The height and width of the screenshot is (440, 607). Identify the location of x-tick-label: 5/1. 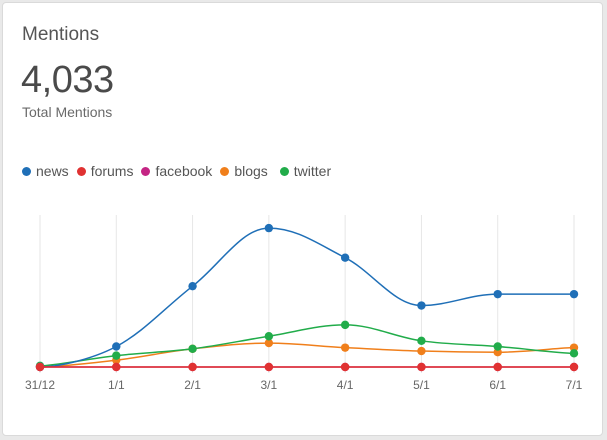
(421, 385).